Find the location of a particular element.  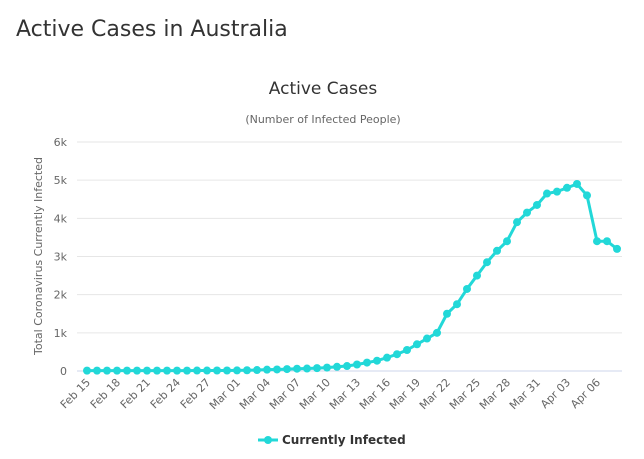

x-tick-label: Mar 19 is located at coordinates (405, 394).